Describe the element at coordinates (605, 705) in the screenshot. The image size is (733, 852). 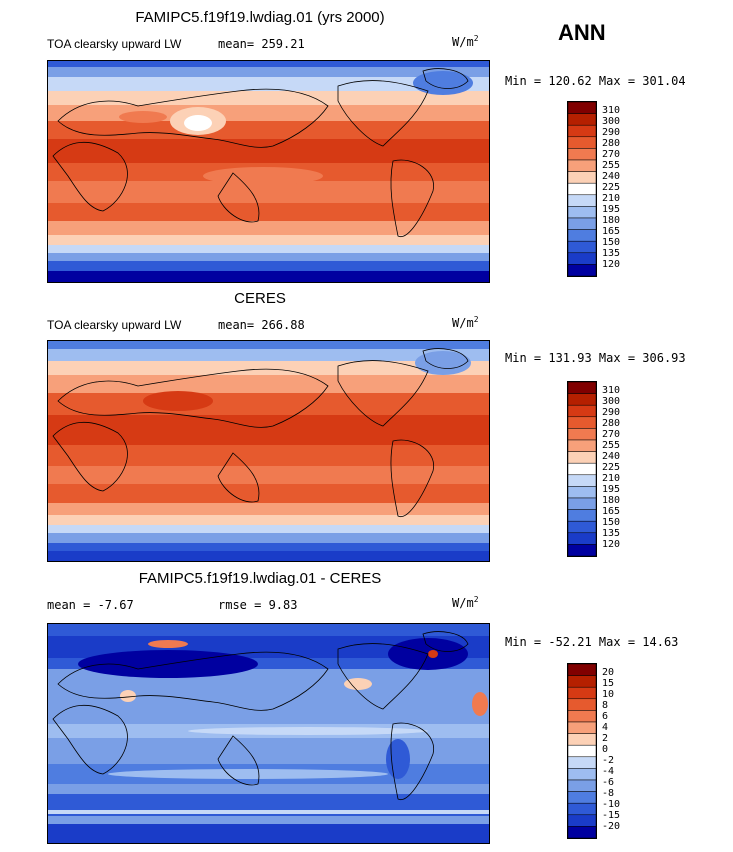
I see `panel3-colorbar-label: 8` at that location.